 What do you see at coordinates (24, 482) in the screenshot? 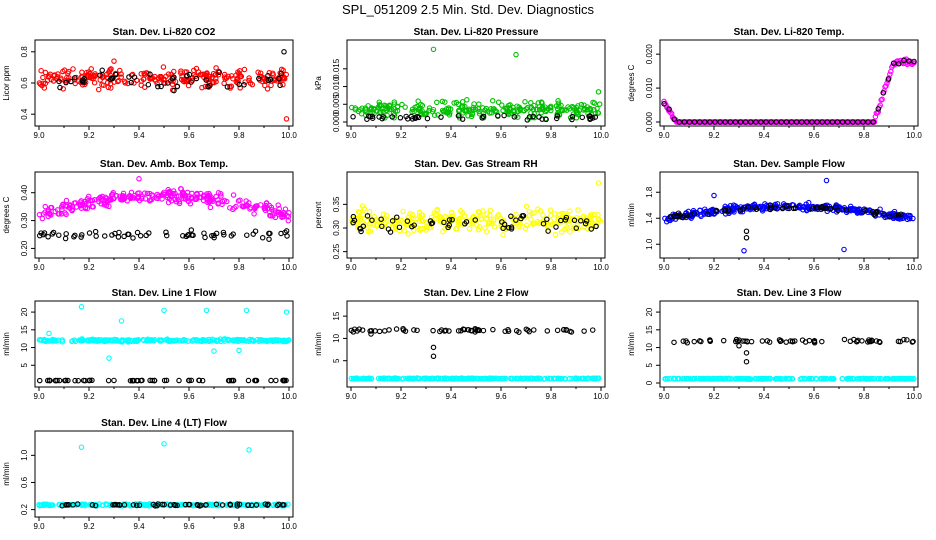
I see `y-tick-label: 0.6` at bounding box center [24, 482].